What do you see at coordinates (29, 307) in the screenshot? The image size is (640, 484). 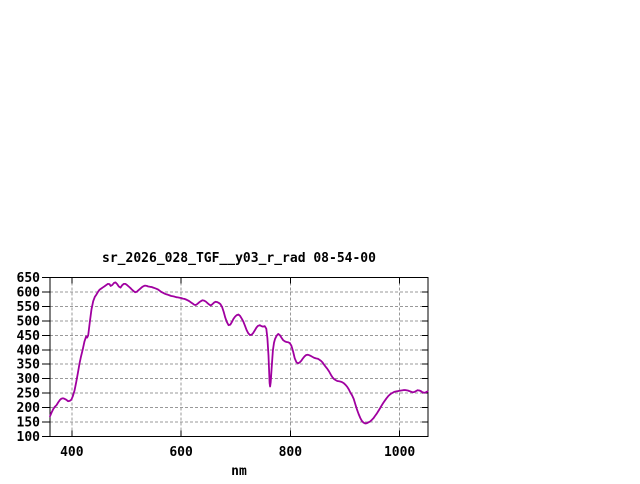 I see `y-tick-label: 550` at bounding box center [29, 307].